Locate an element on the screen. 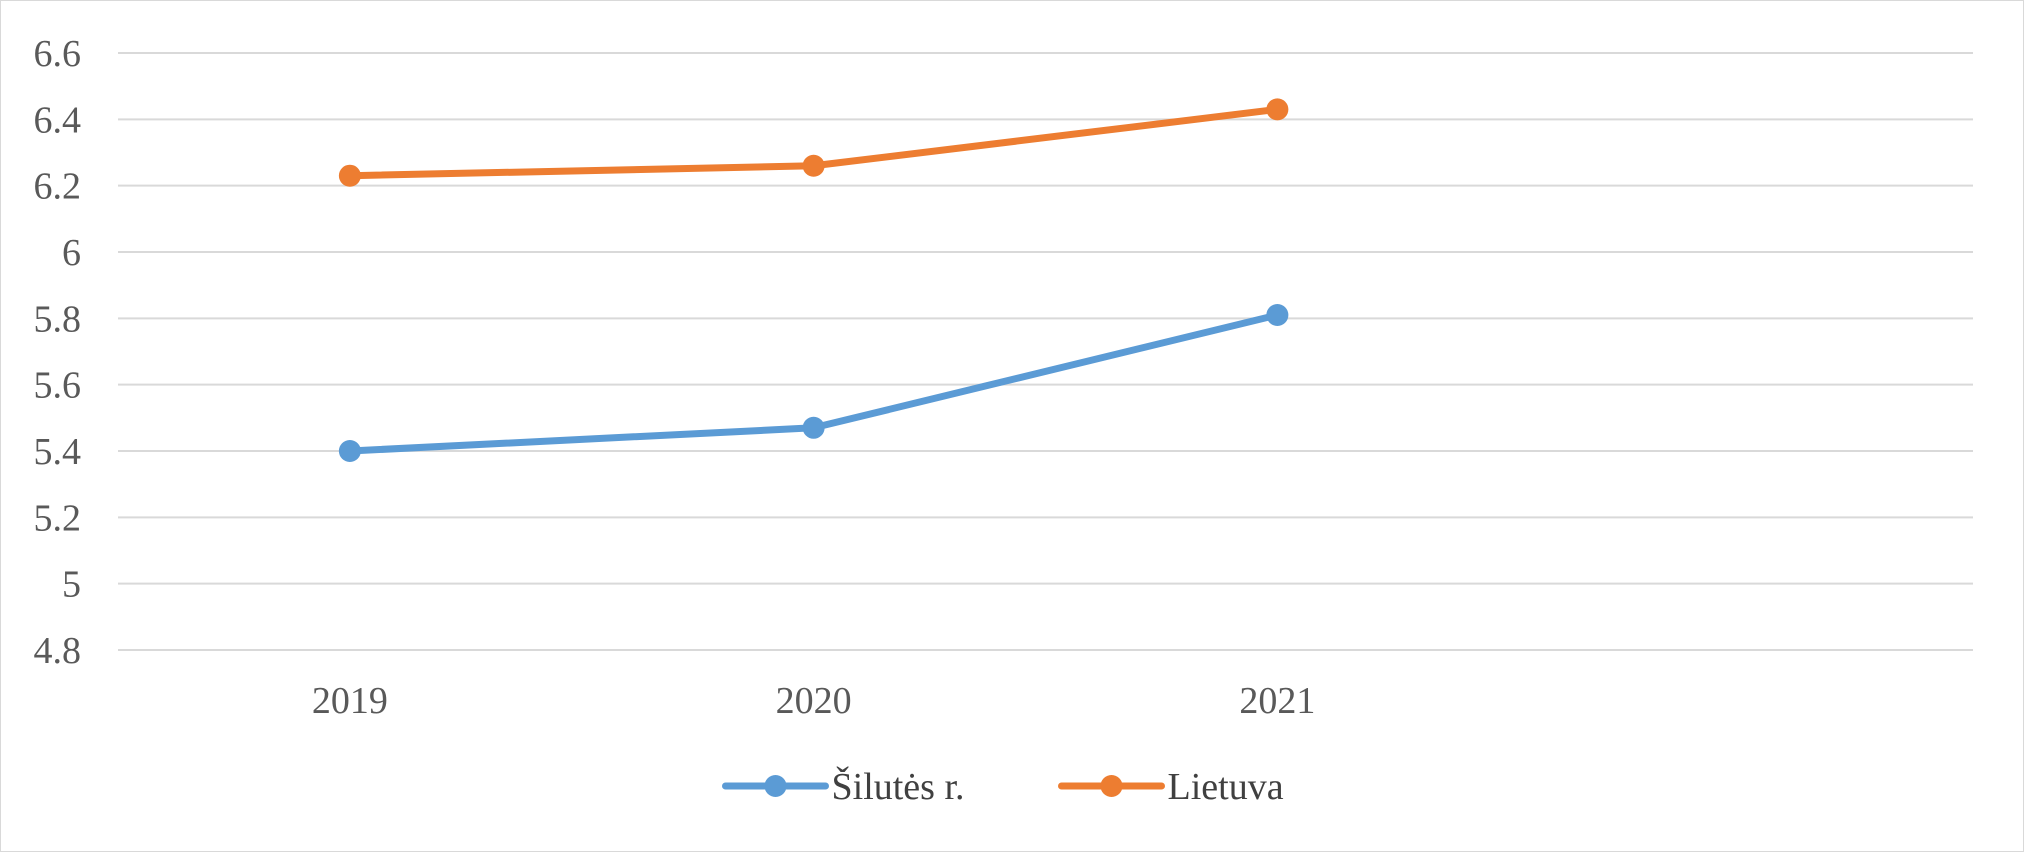 Image resolution: width=2024 pixels, height=853 pixels. y-tick-label: 6.4 is located at coordinates (58, 120).